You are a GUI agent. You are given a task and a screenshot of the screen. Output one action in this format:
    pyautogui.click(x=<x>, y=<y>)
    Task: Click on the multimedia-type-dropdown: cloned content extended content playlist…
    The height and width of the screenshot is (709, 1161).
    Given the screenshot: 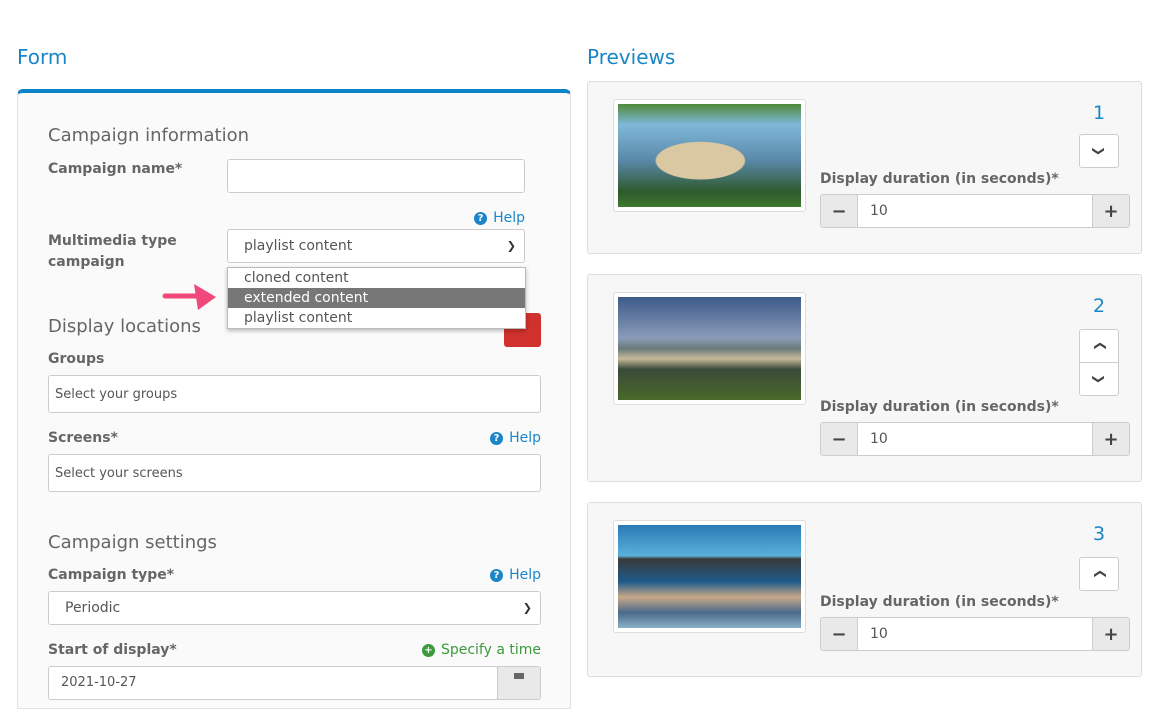 What is the action you would take?
    pyautogui.click(x=376, y=298)
    